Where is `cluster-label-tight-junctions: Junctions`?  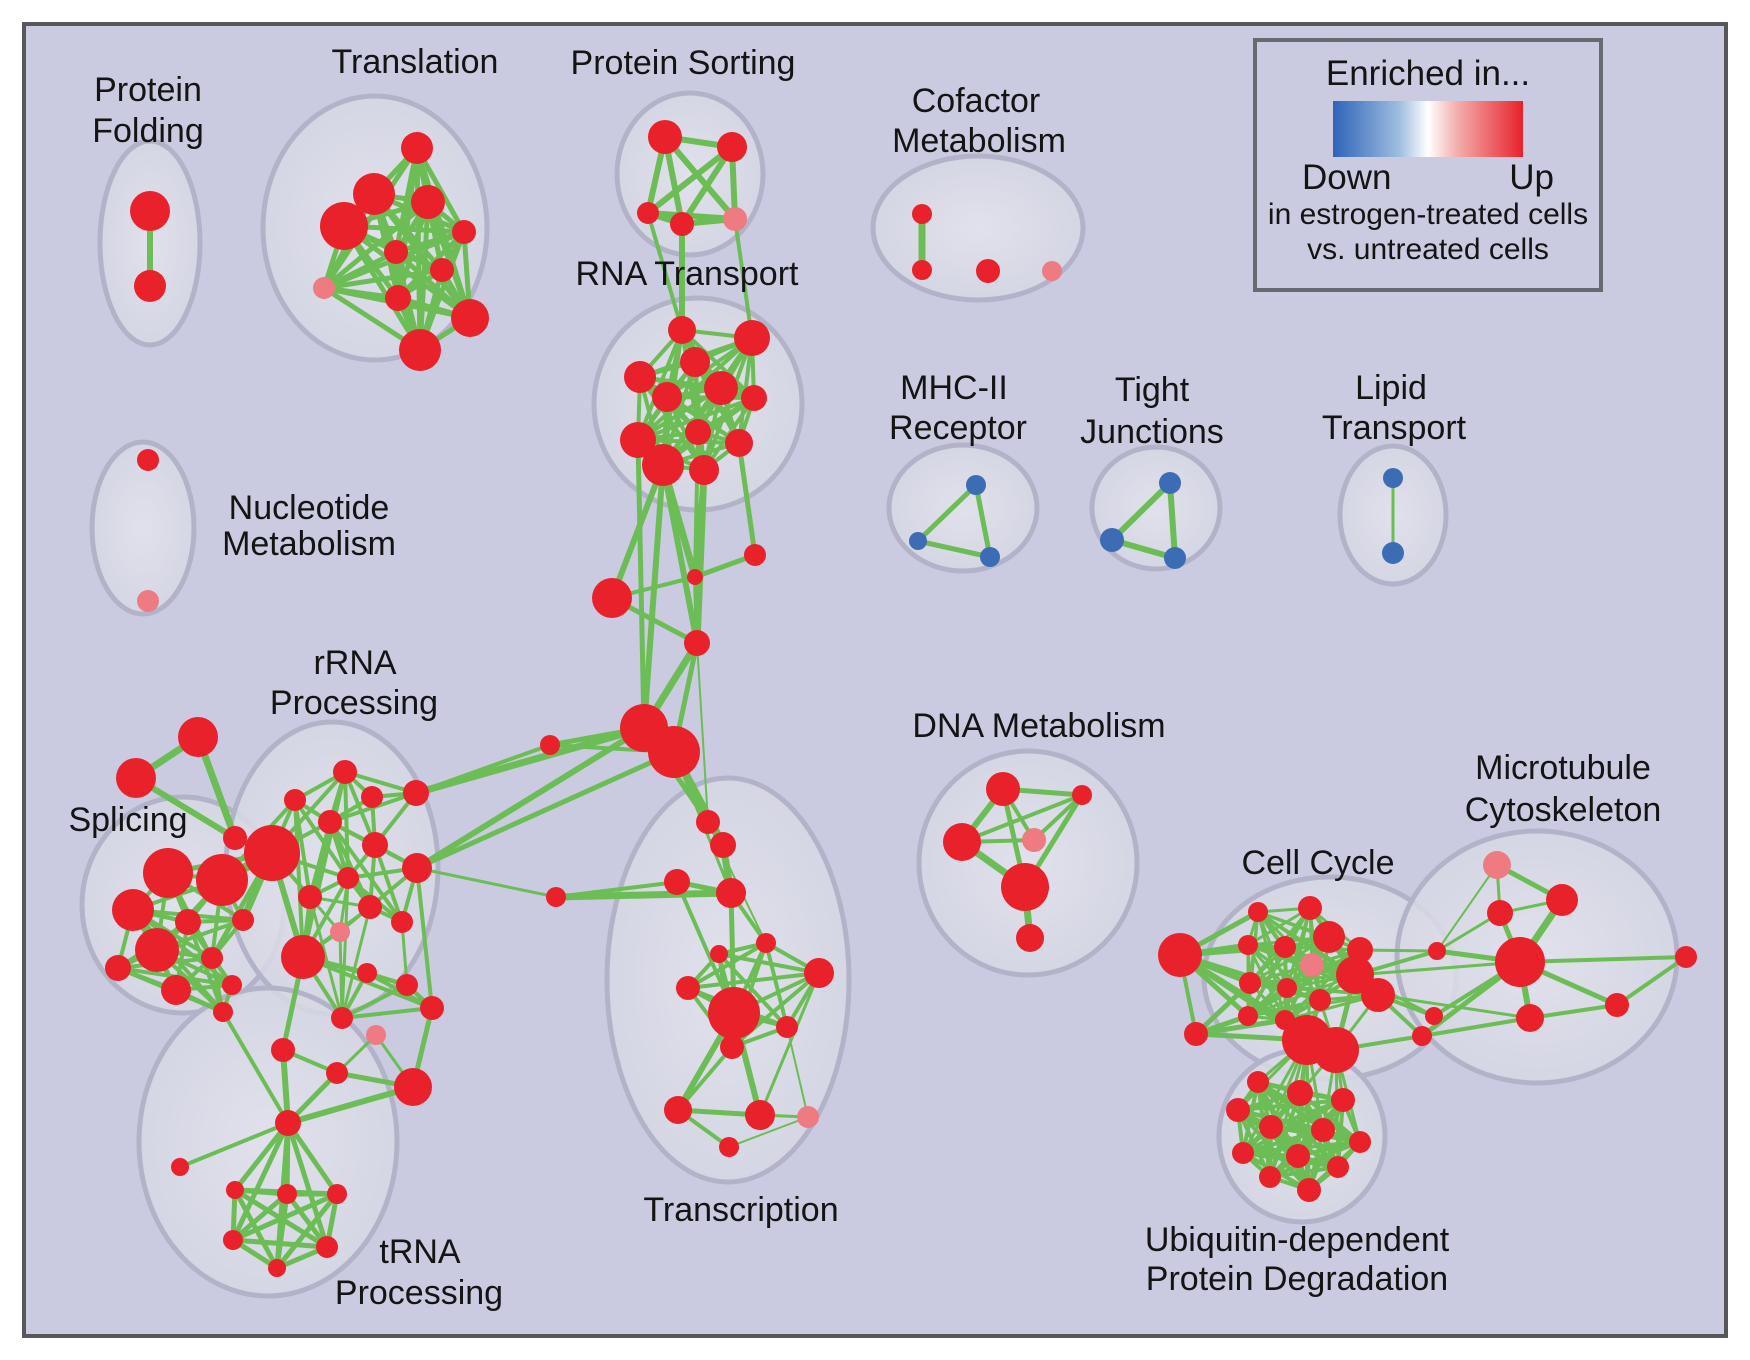
cluster-label-tight-junctions: Junctions is located at coordinates (1152, 432).